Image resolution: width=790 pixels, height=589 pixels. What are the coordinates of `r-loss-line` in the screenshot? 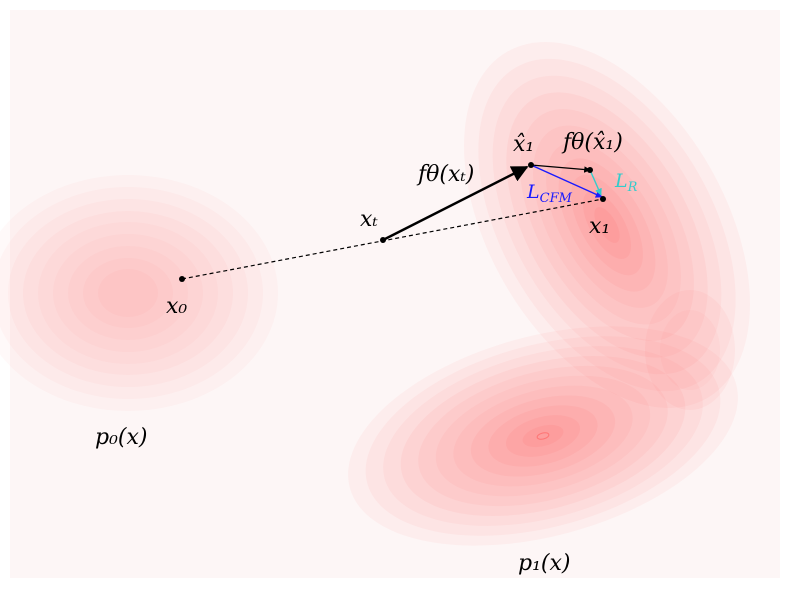 It's located at (595, 182).